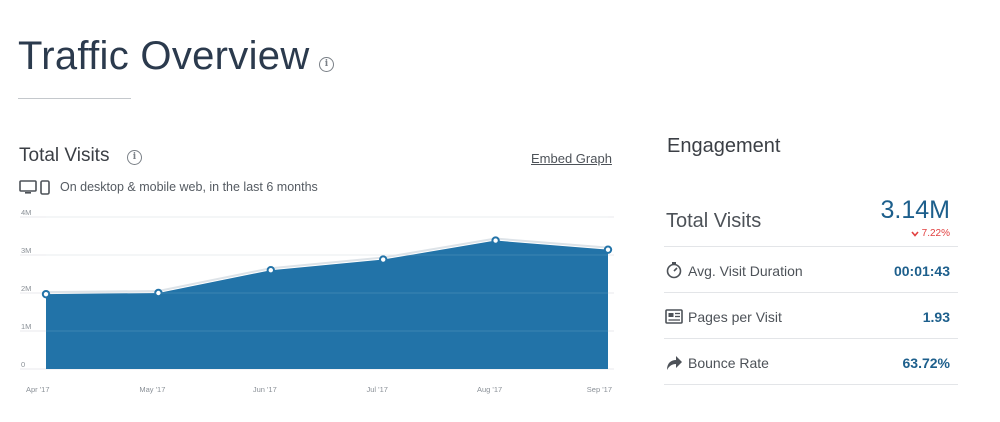 This screenshot has width=1000, height=422. Describe the element at coordinates (64, 155) in the screenshot. I see `total-visits-title: Total Visits` at that location.